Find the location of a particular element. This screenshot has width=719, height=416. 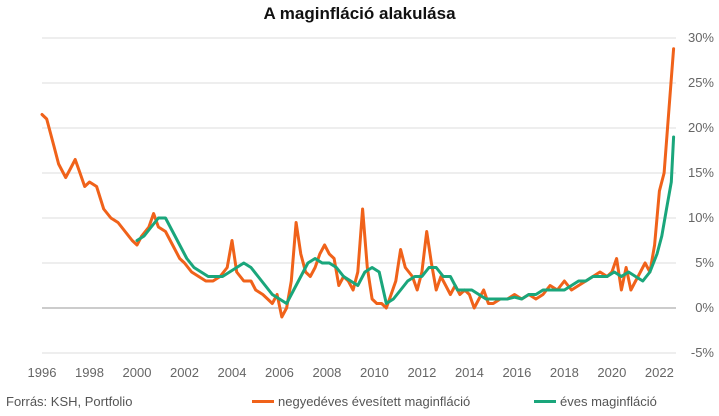

x-tick-label: 2016 is located at coordinates (516, 372).